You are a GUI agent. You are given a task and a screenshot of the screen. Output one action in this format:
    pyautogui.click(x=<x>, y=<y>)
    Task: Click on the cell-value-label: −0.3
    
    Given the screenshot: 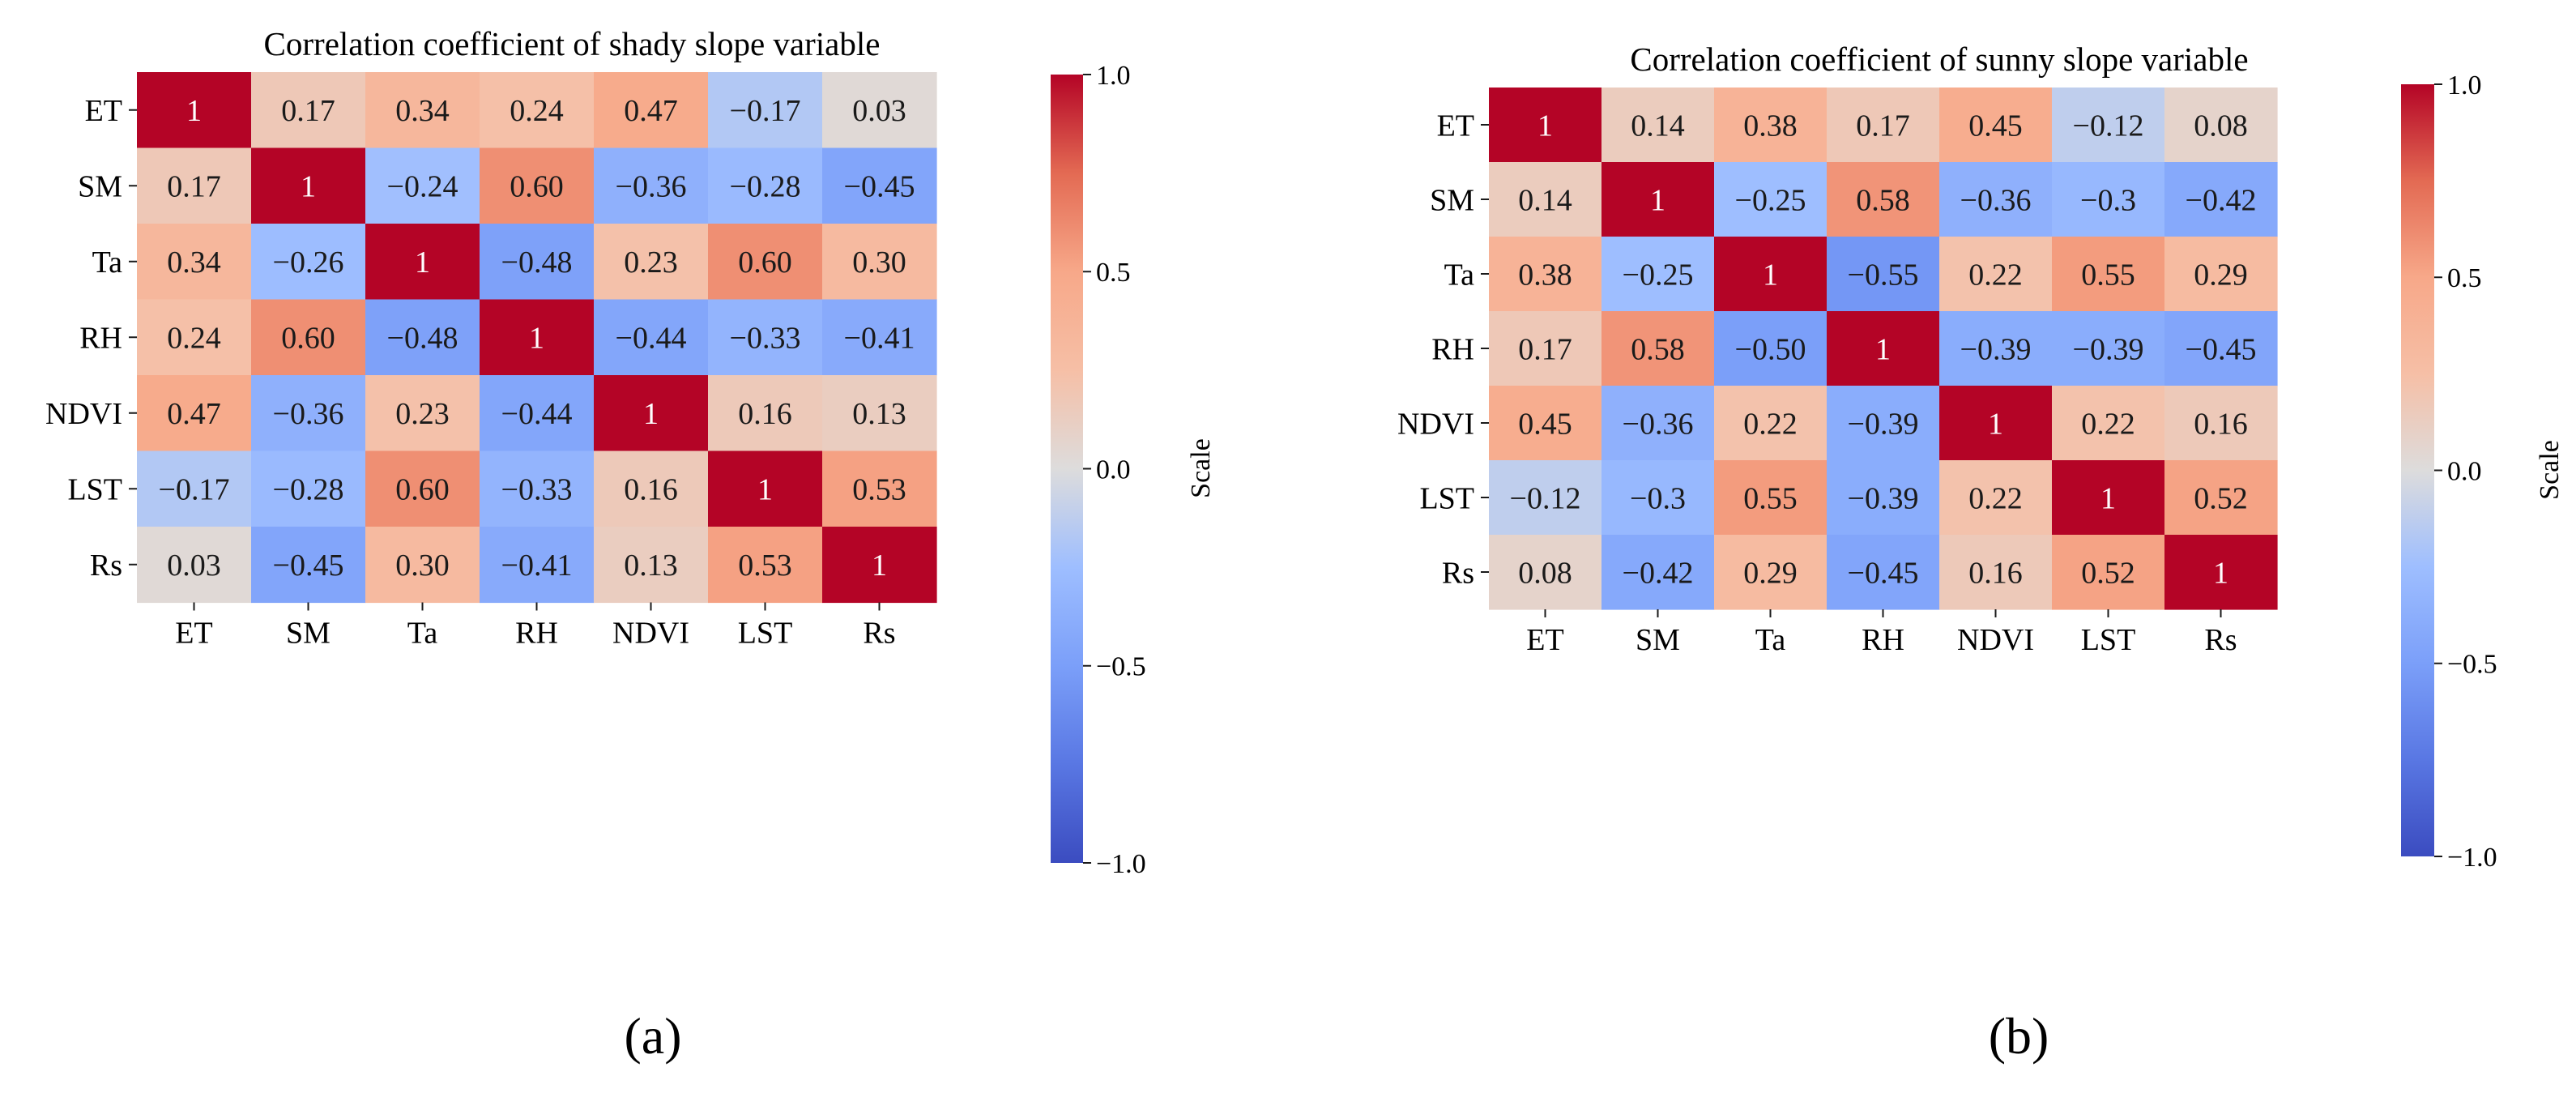 What is the action you would take?
    pyautogui.click(x=1658, y=498)
    